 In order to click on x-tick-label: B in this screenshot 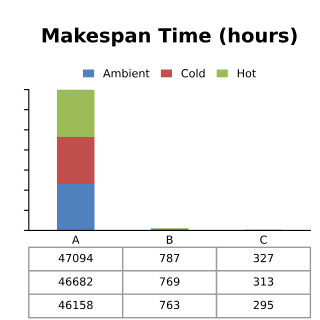, I will do `click(169, 240)`.